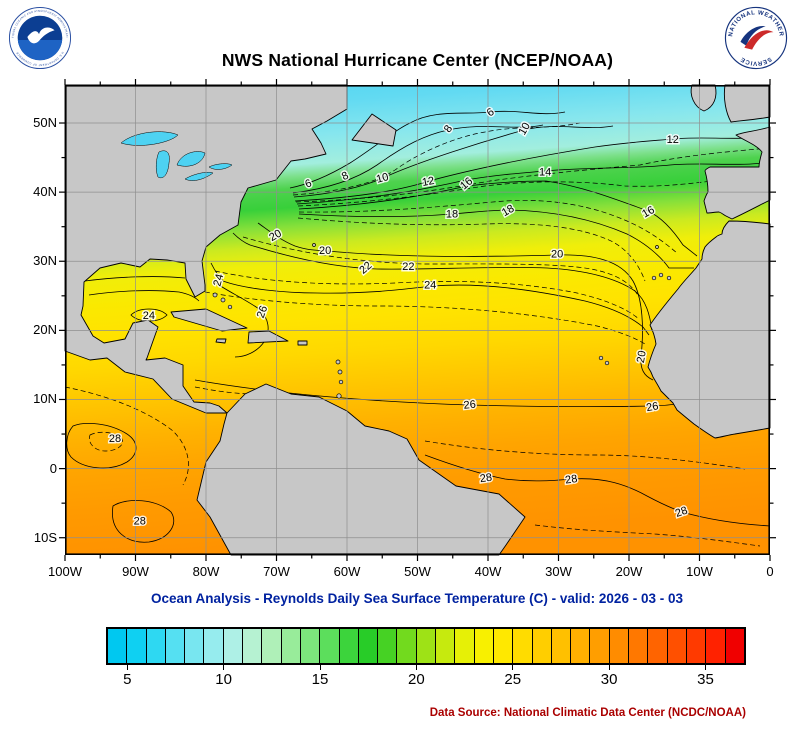 The height and width of the screenshot is (737, 800). What do you see at coordinates (558, 571) in the screenshot?
I see `lon-axis-label: 30W` at bounding box center [558, 571].